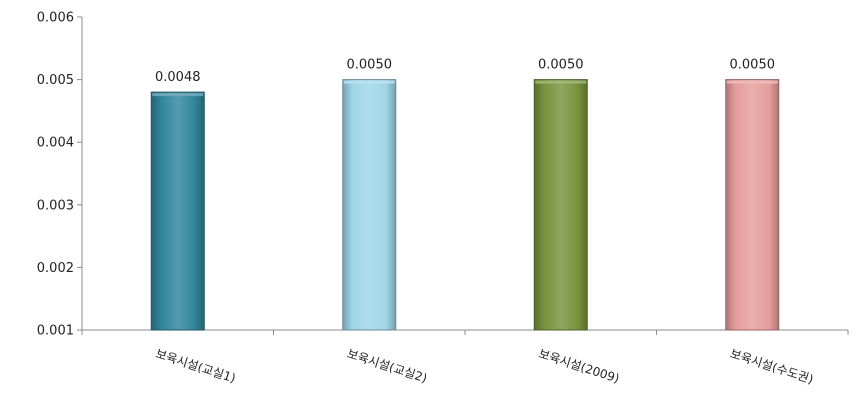 The width and height of the screenshot is (856, 418). I want to click on y-tick-label: 0.003, so click(55, 205).